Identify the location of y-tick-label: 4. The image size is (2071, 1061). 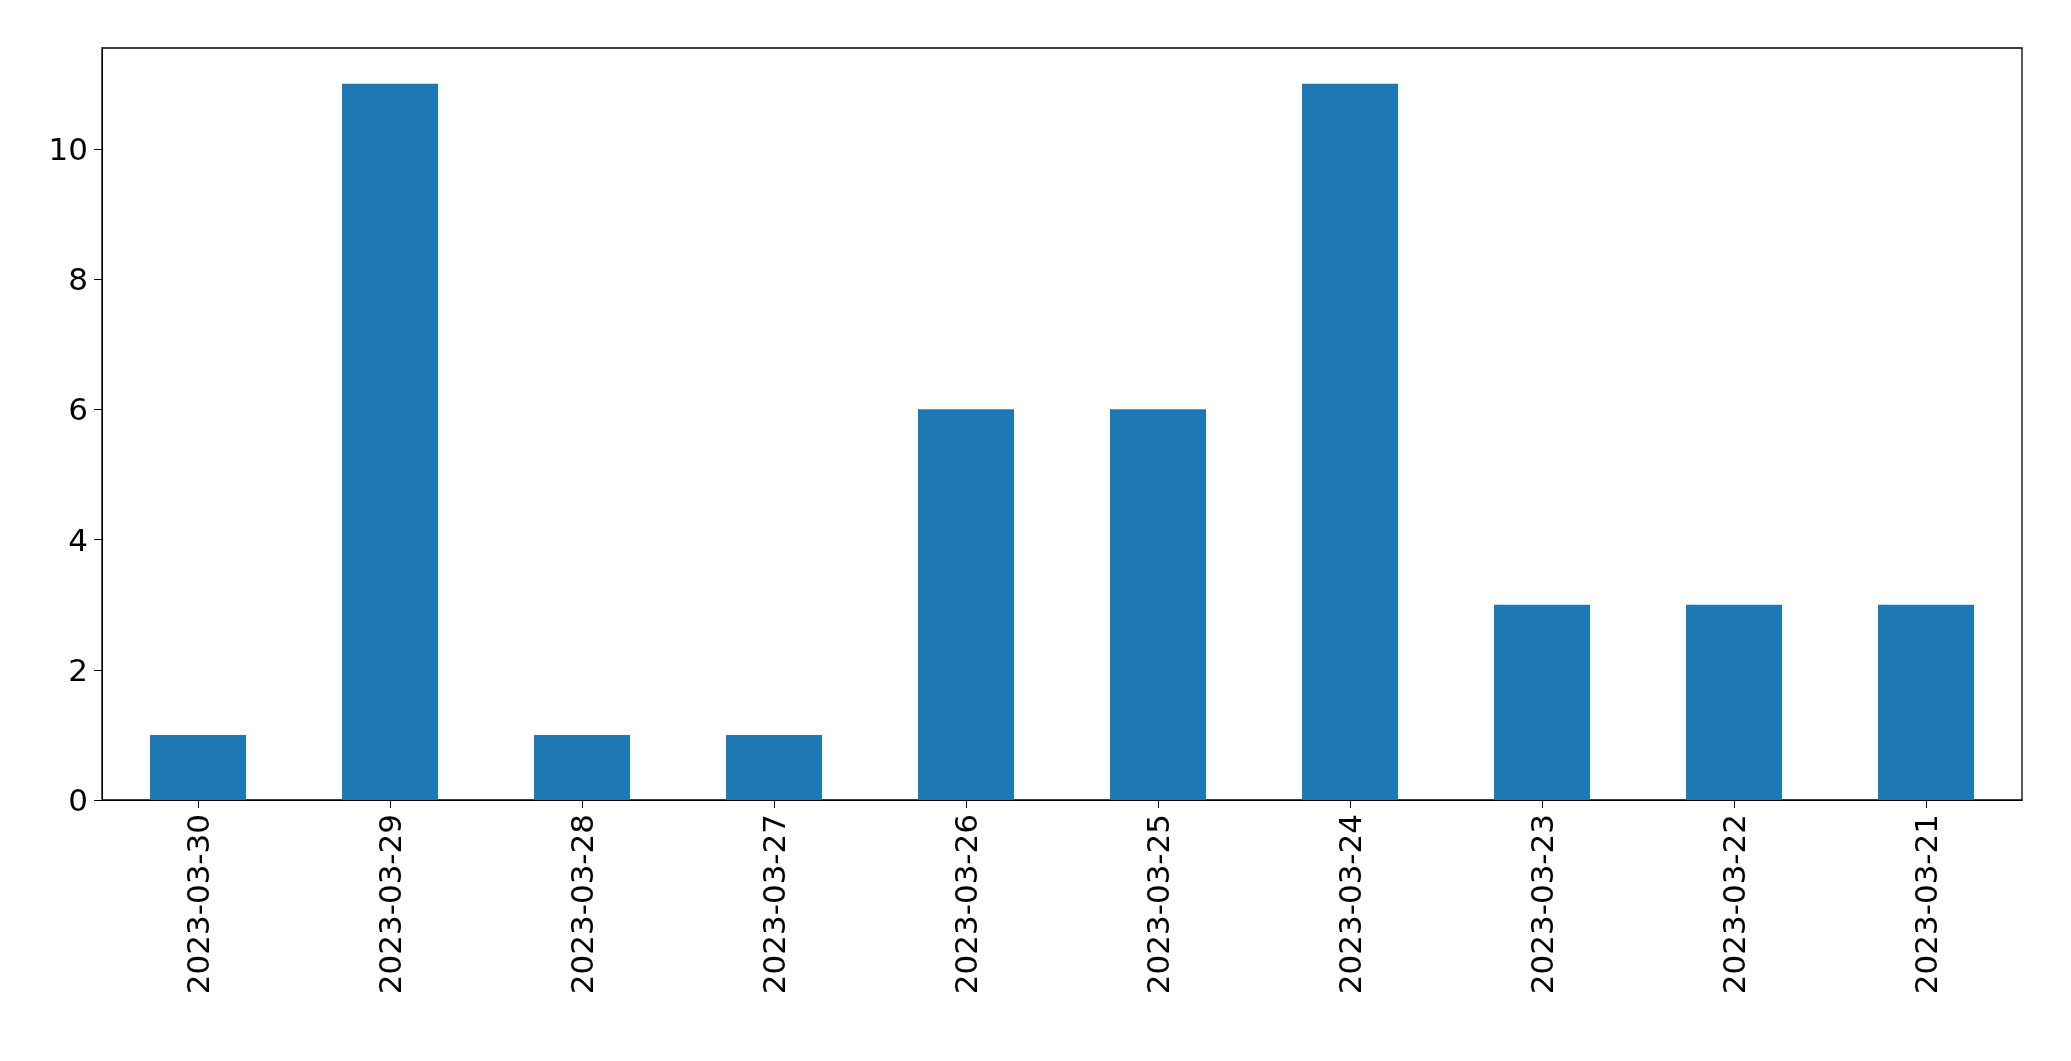
(78, 539).